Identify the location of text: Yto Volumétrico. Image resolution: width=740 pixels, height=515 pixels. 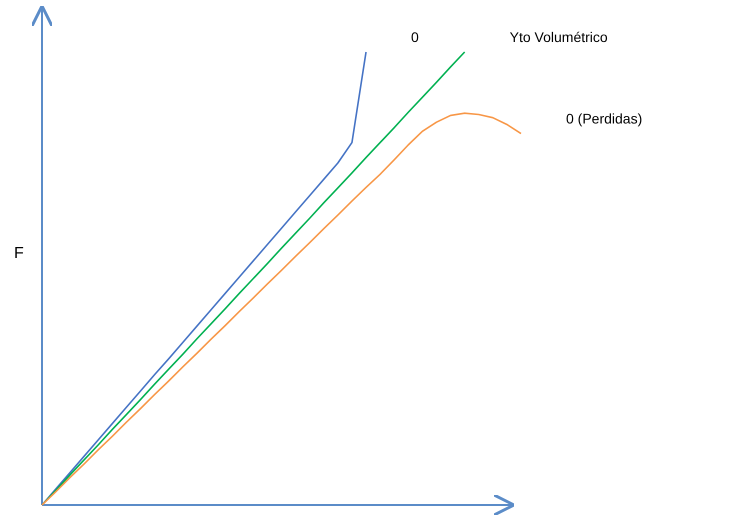
(559, 37).